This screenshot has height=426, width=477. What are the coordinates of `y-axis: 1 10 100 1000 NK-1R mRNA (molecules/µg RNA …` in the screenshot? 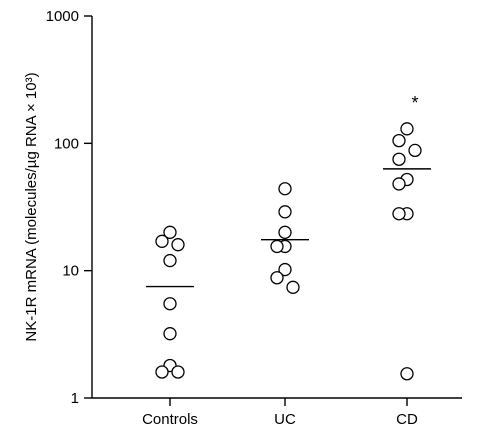 It's located at (58, 207).